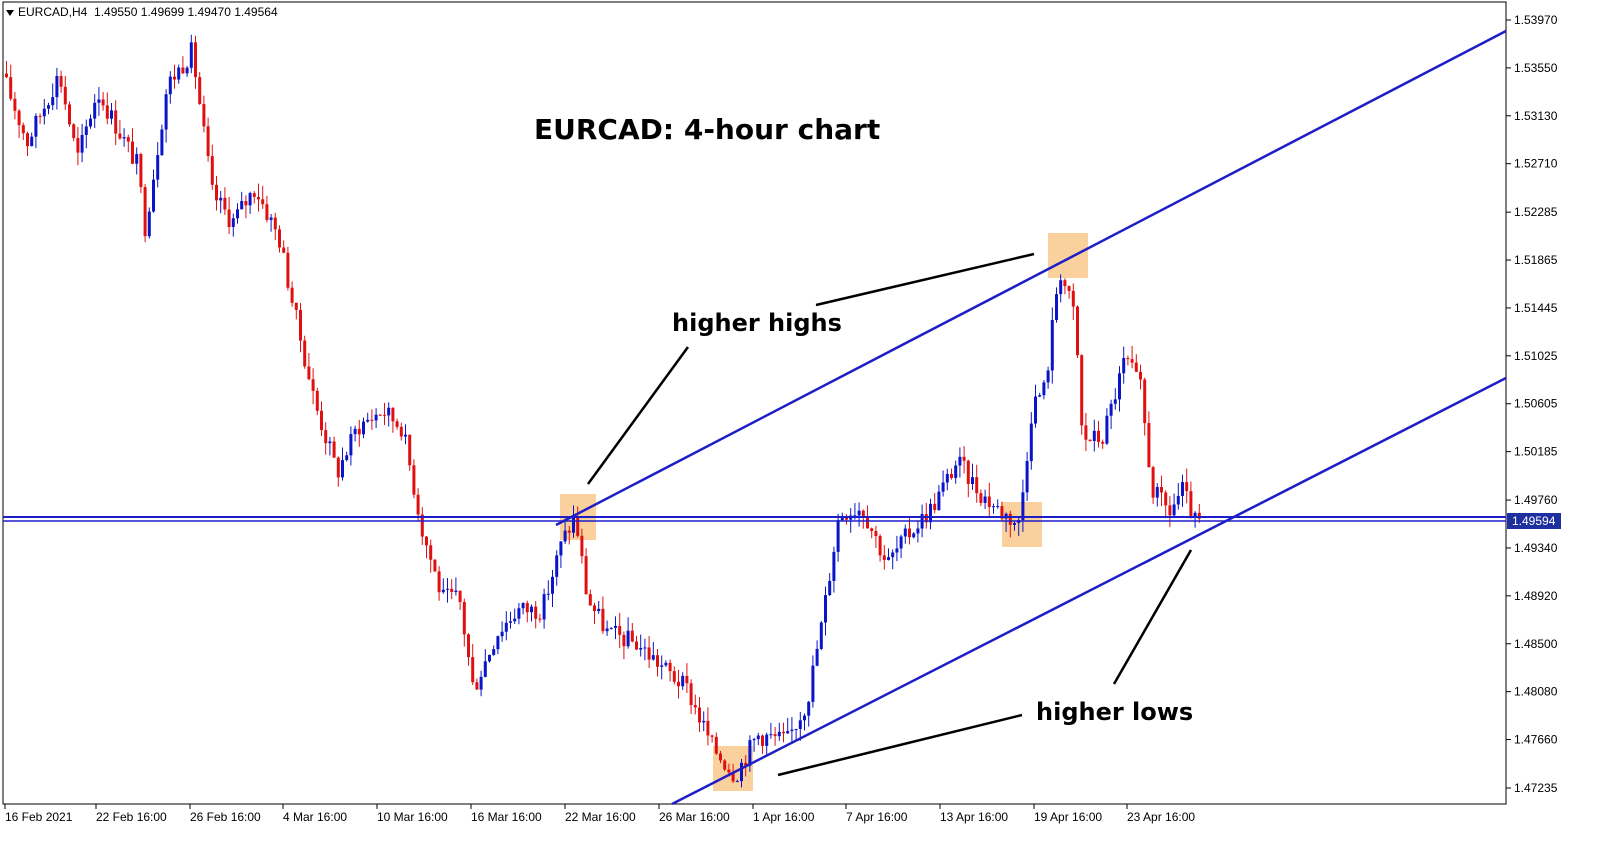 The image size is (1607, 850). Describe the element at coordinates (1536, 740) in the screenshot. I see `y-tick-label: 1.47660` at that location.